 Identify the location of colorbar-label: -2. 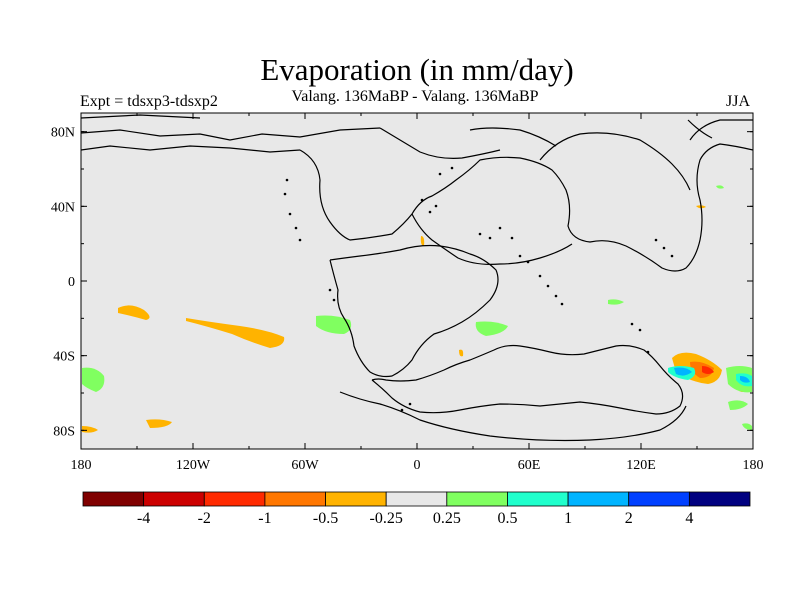
(204, 518).